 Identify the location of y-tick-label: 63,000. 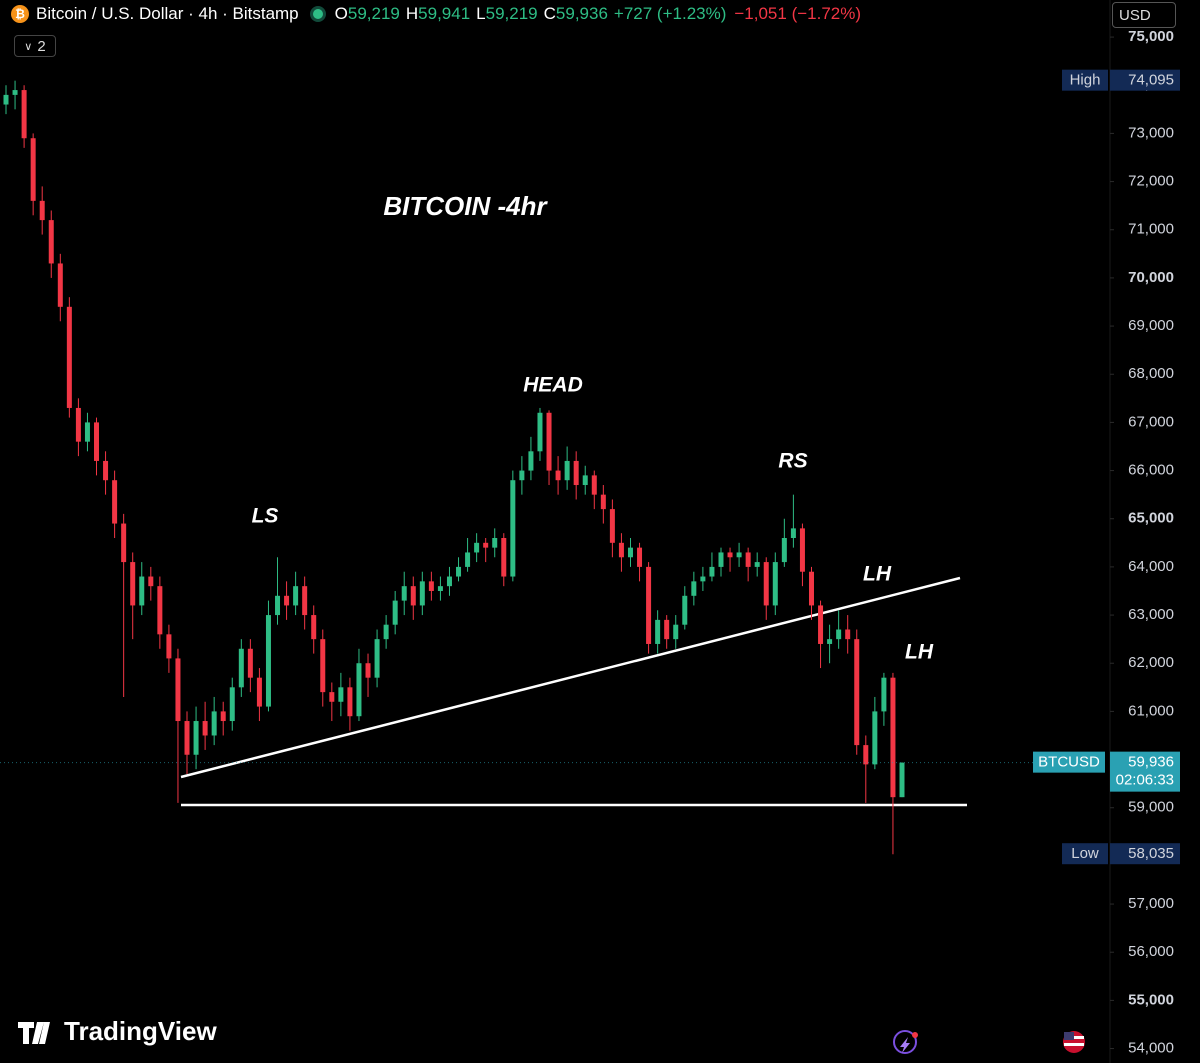
(1151, 614).